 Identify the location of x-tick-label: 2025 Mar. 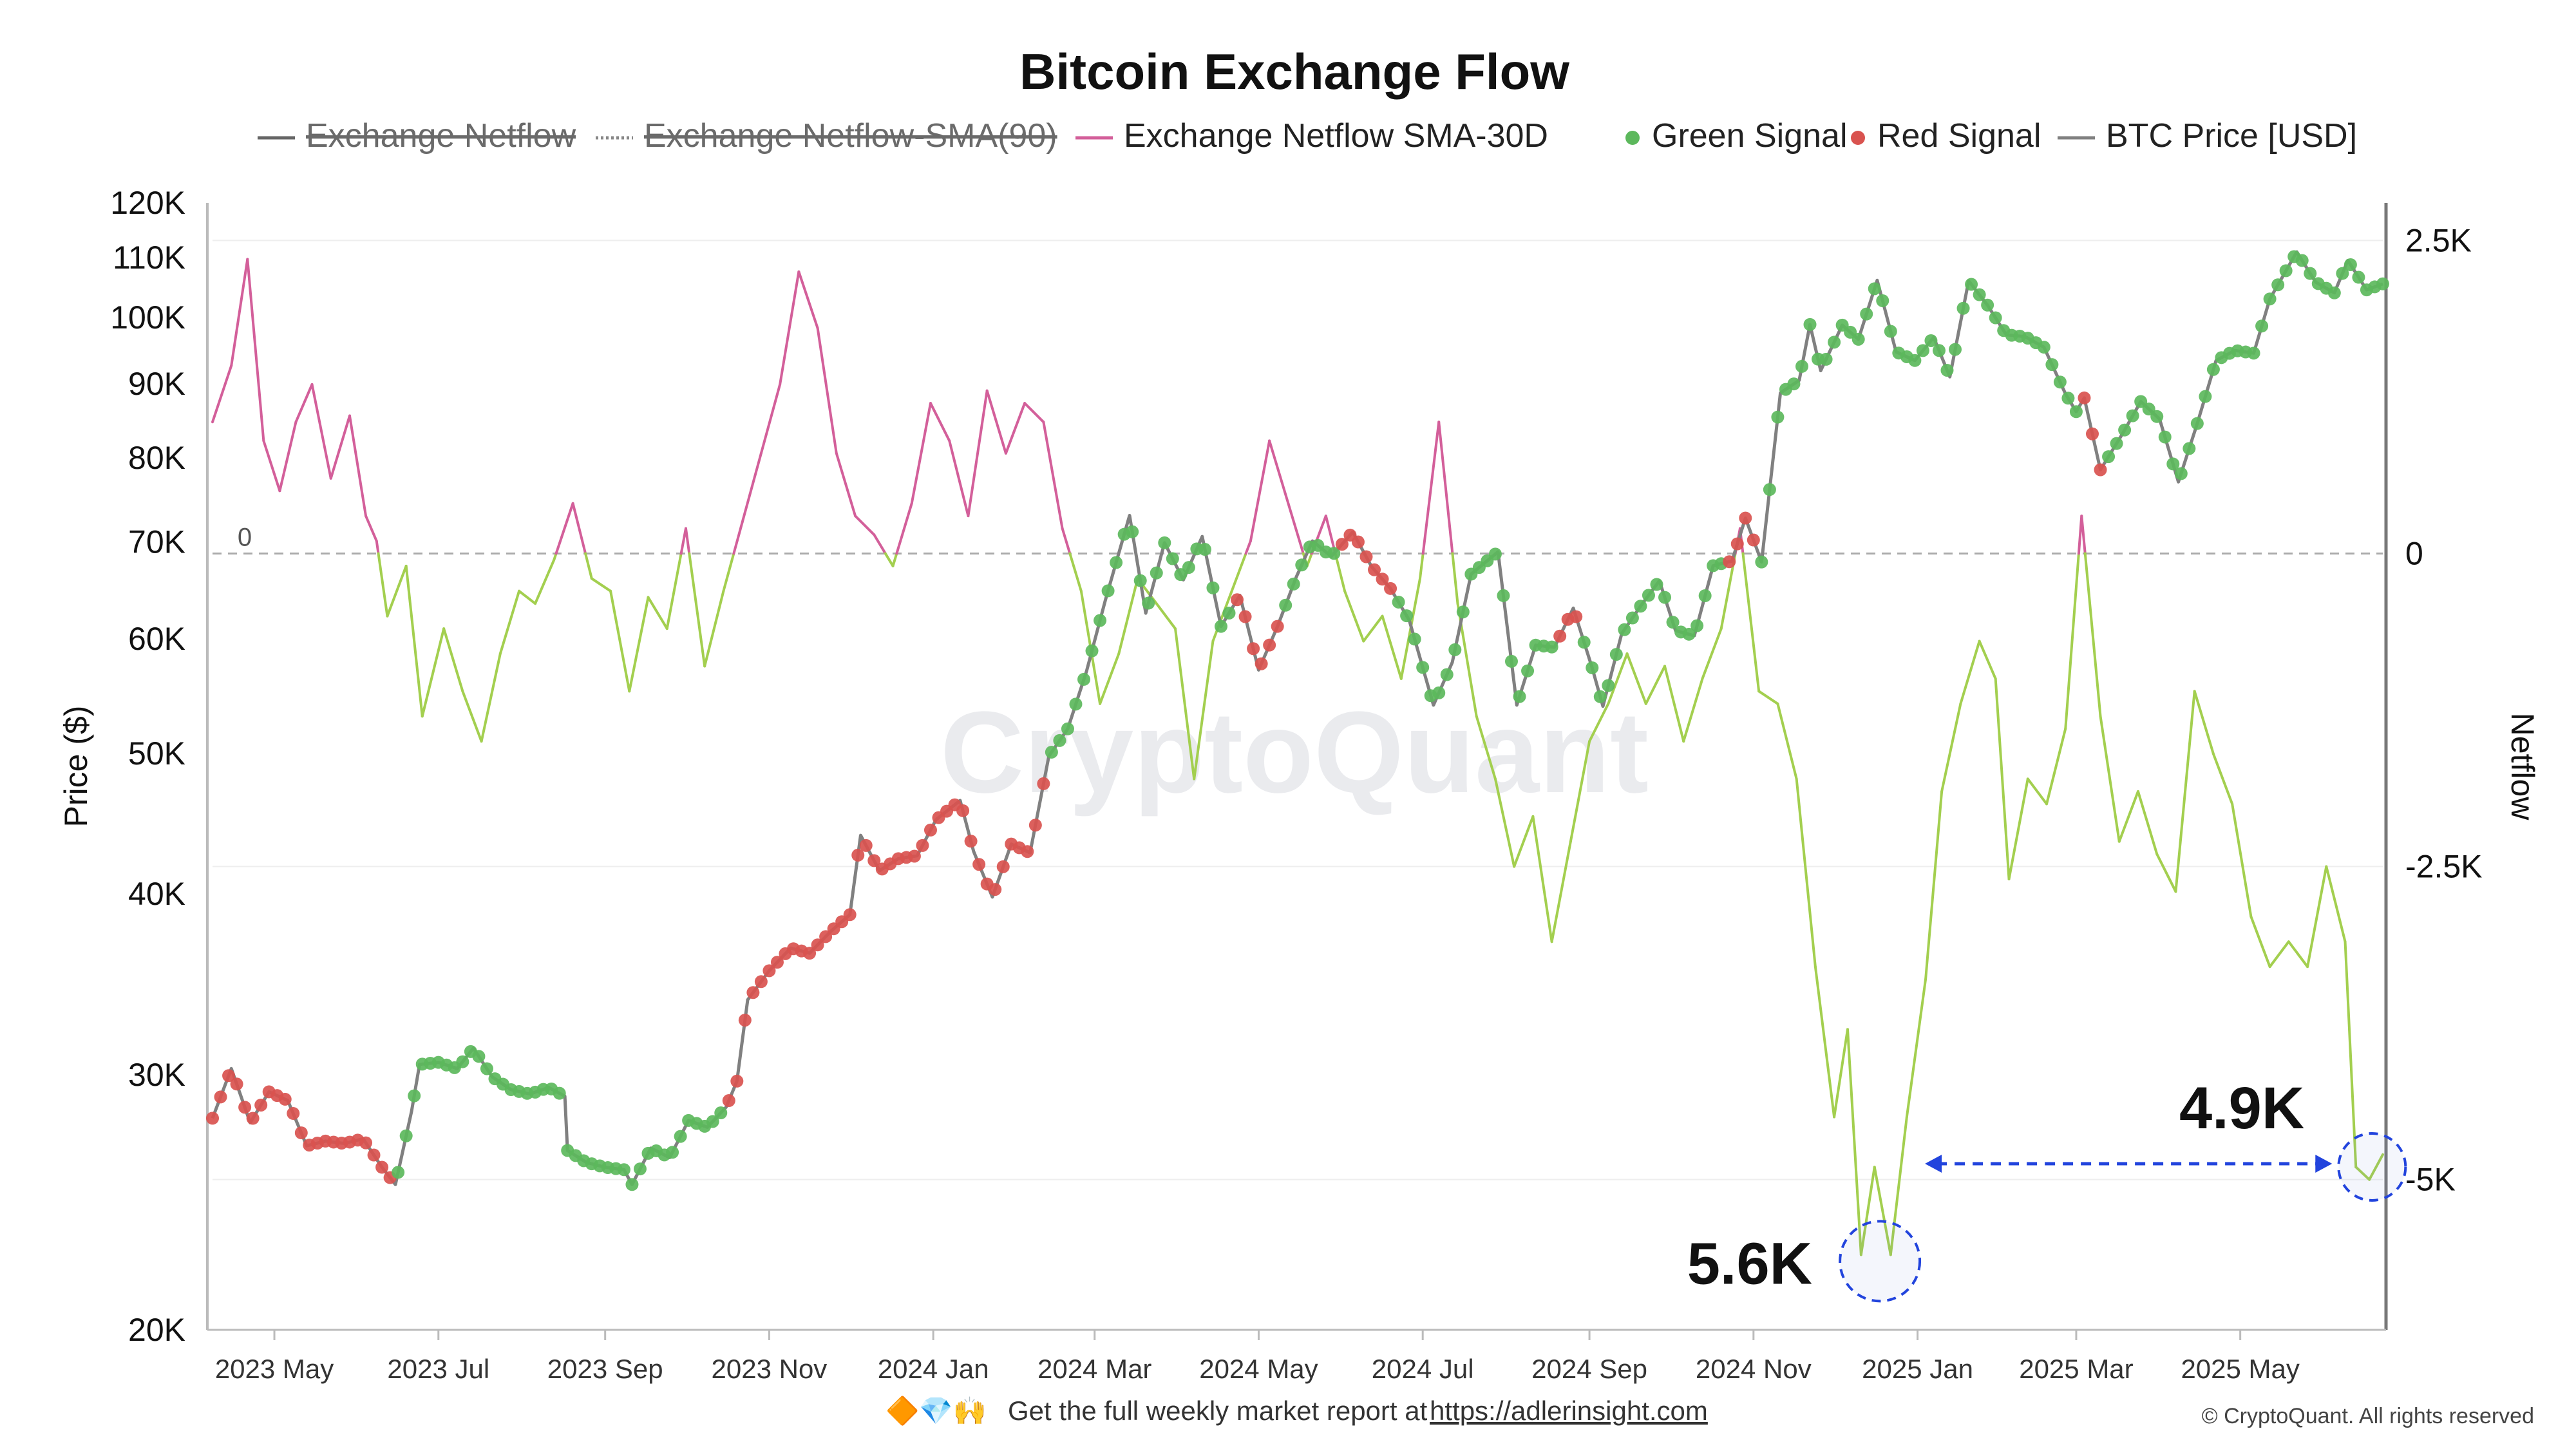
(2076, 1369).